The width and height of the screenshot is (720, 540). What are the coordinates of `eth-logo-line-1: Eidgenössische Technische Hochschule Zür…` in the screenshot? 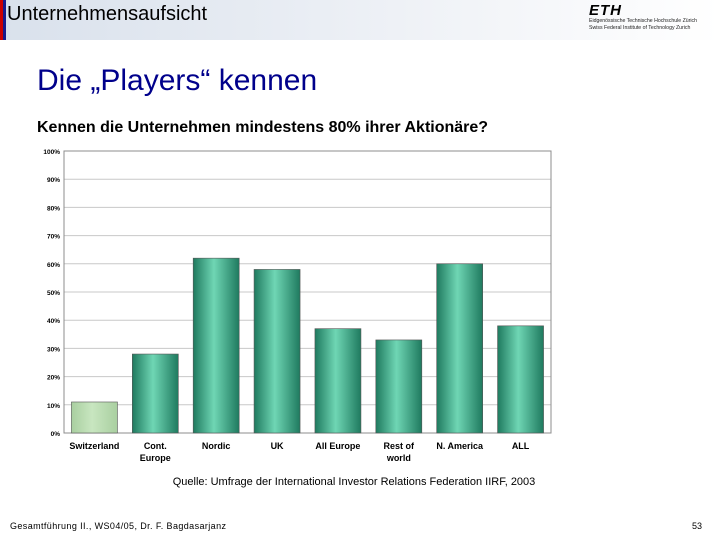 It's located at (643, 21).